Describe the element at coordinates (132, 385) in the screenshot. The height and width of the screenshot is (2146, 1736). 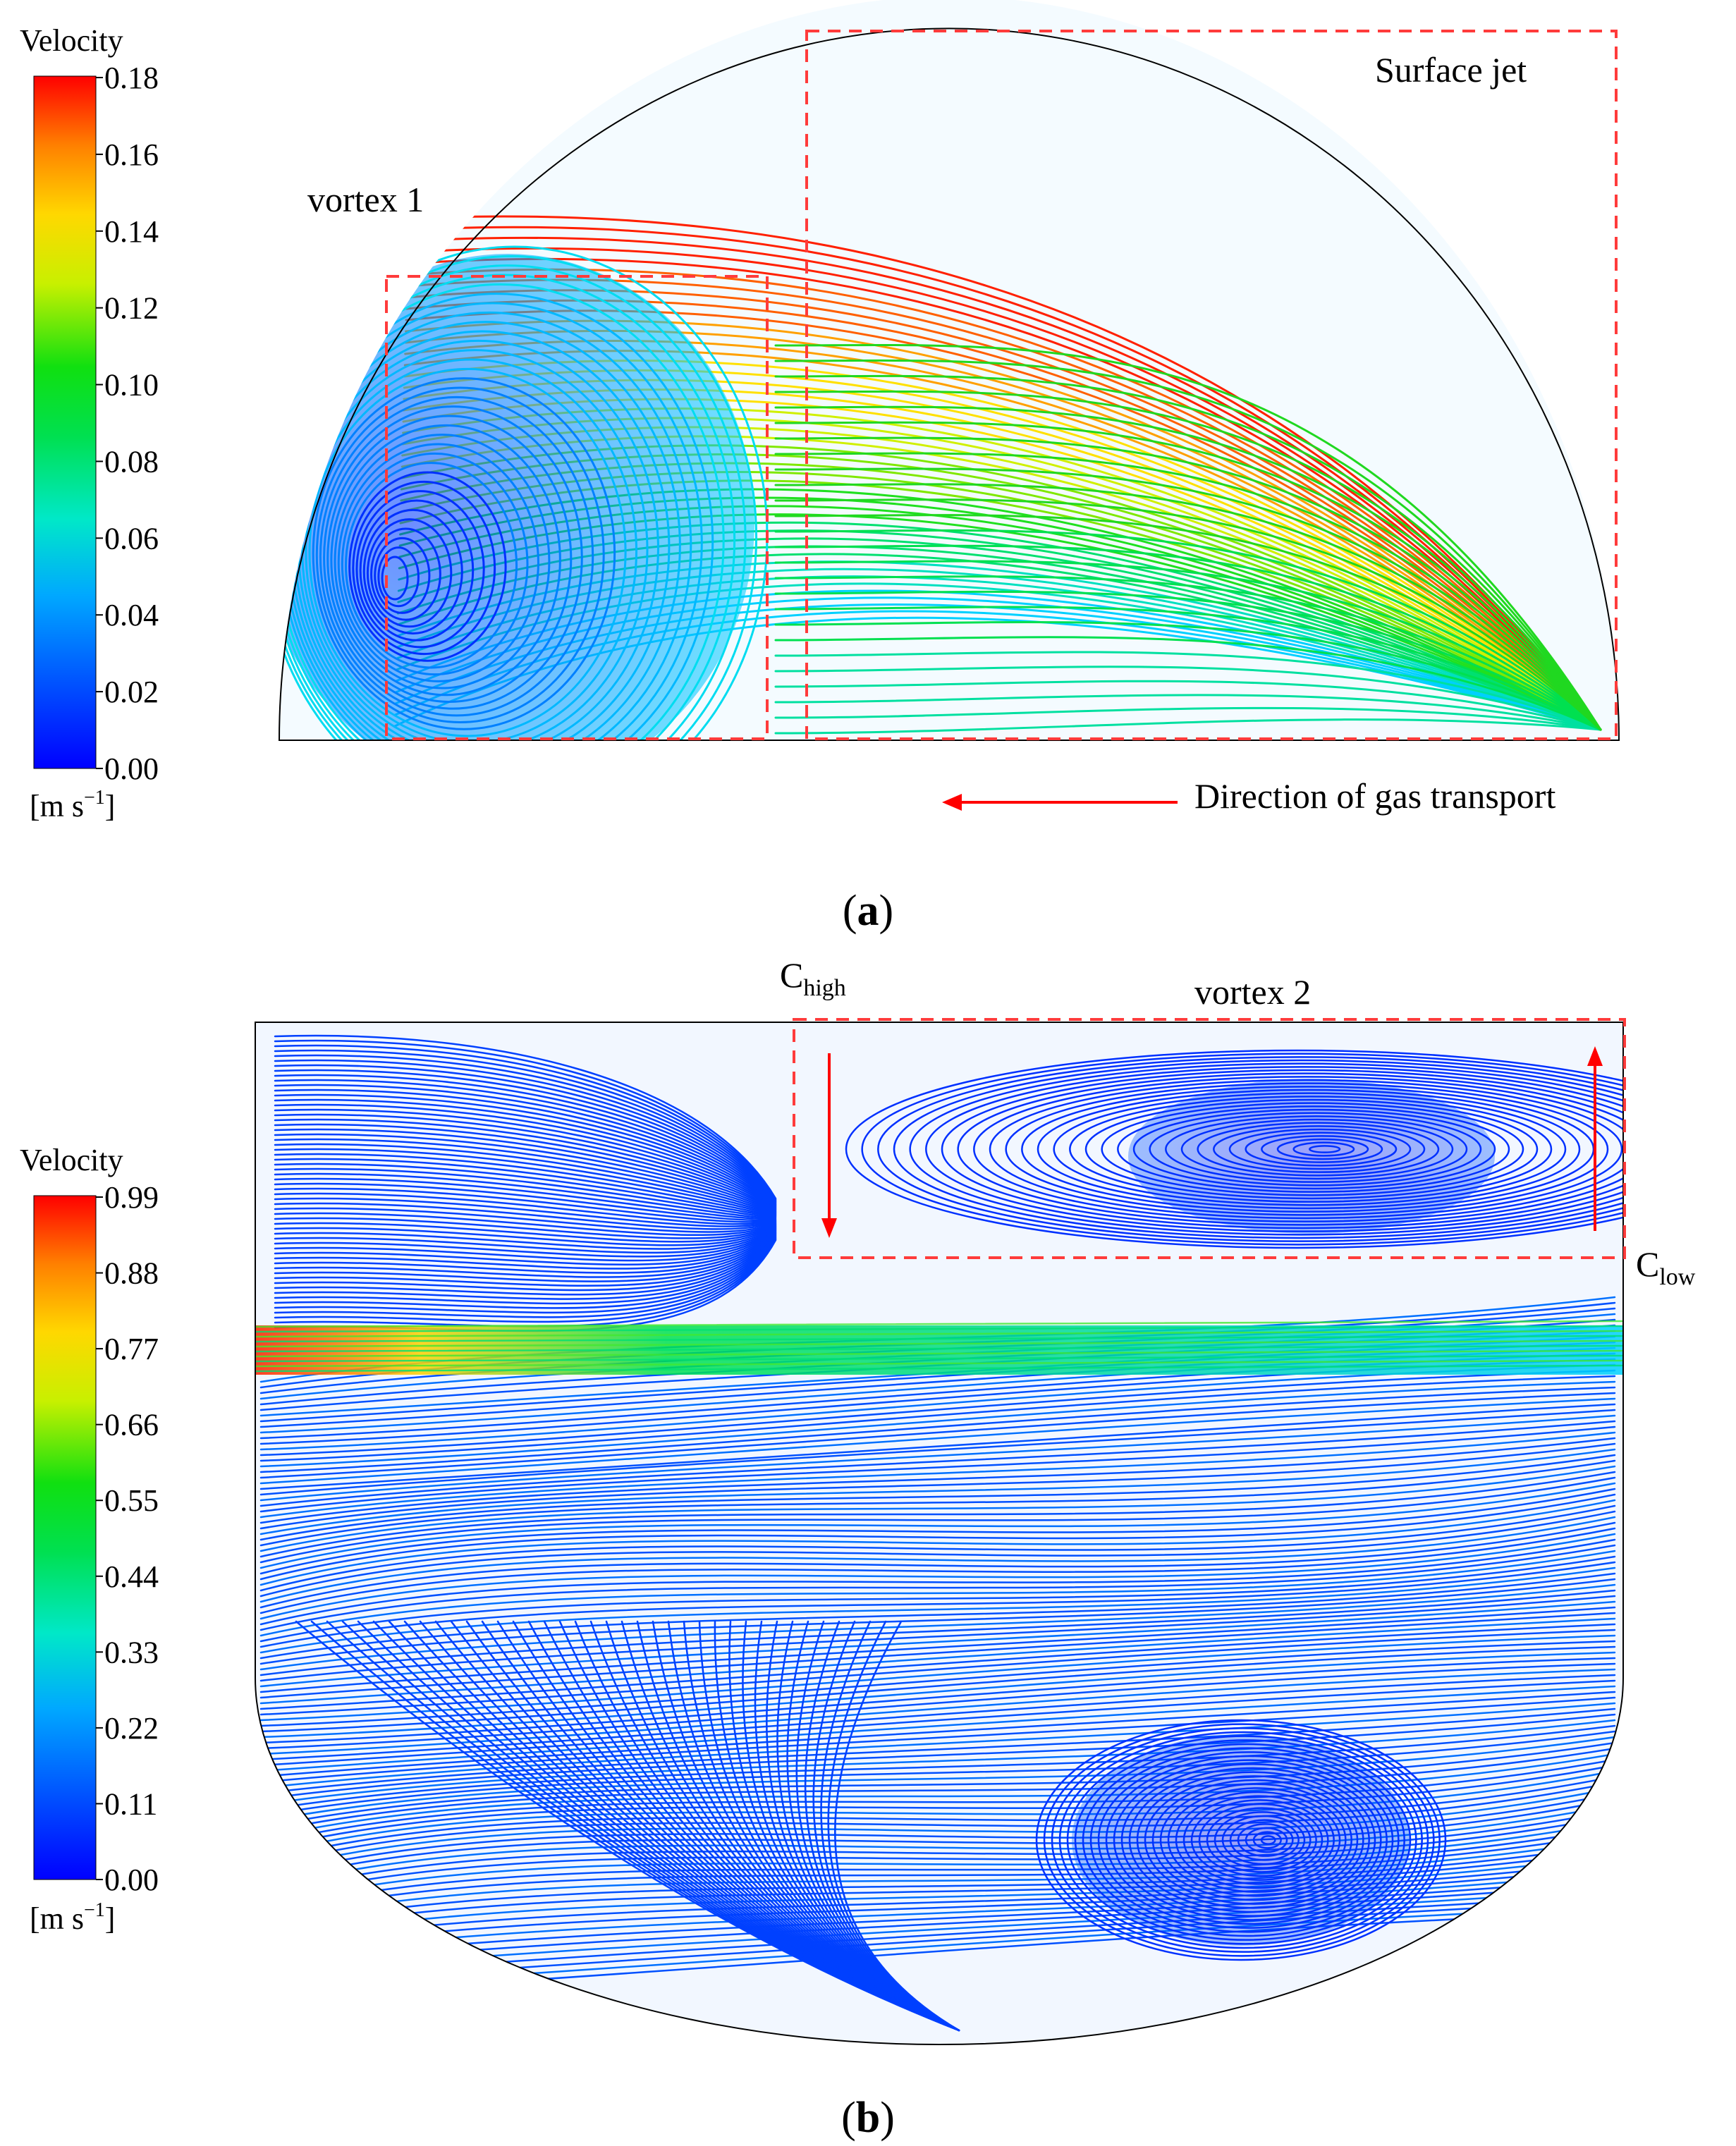
I see `colorbar-a-tick-label: 0.10` at that location.